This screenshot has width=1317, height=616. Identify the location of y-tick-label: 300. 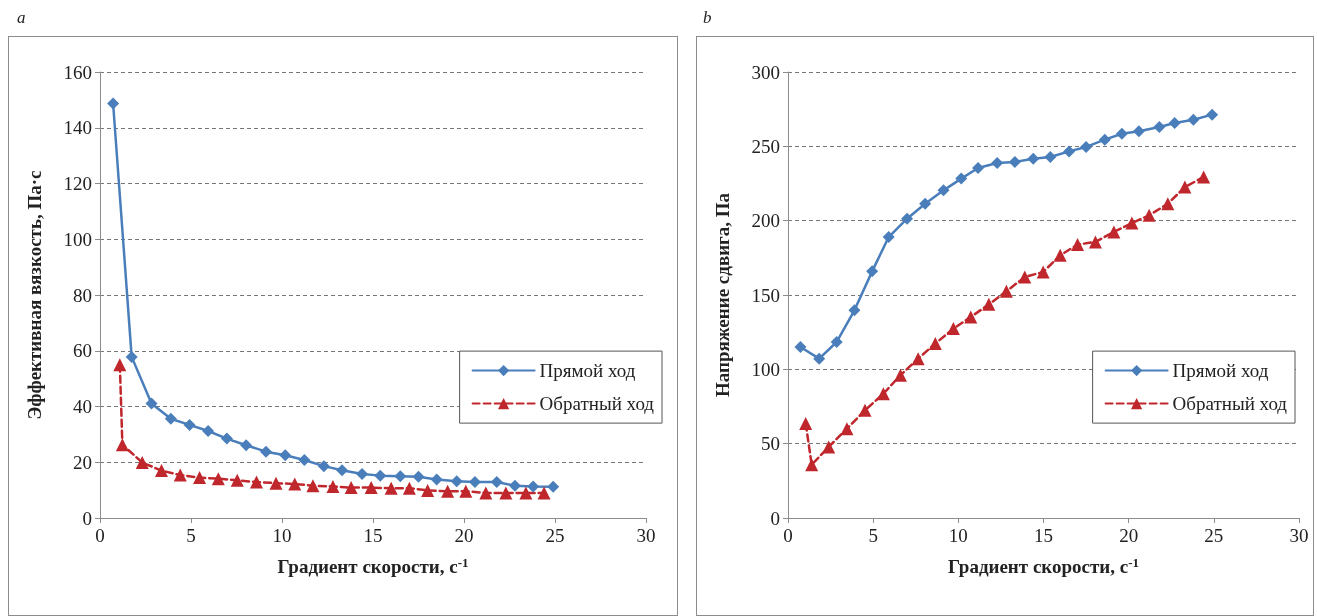
(765, 72).